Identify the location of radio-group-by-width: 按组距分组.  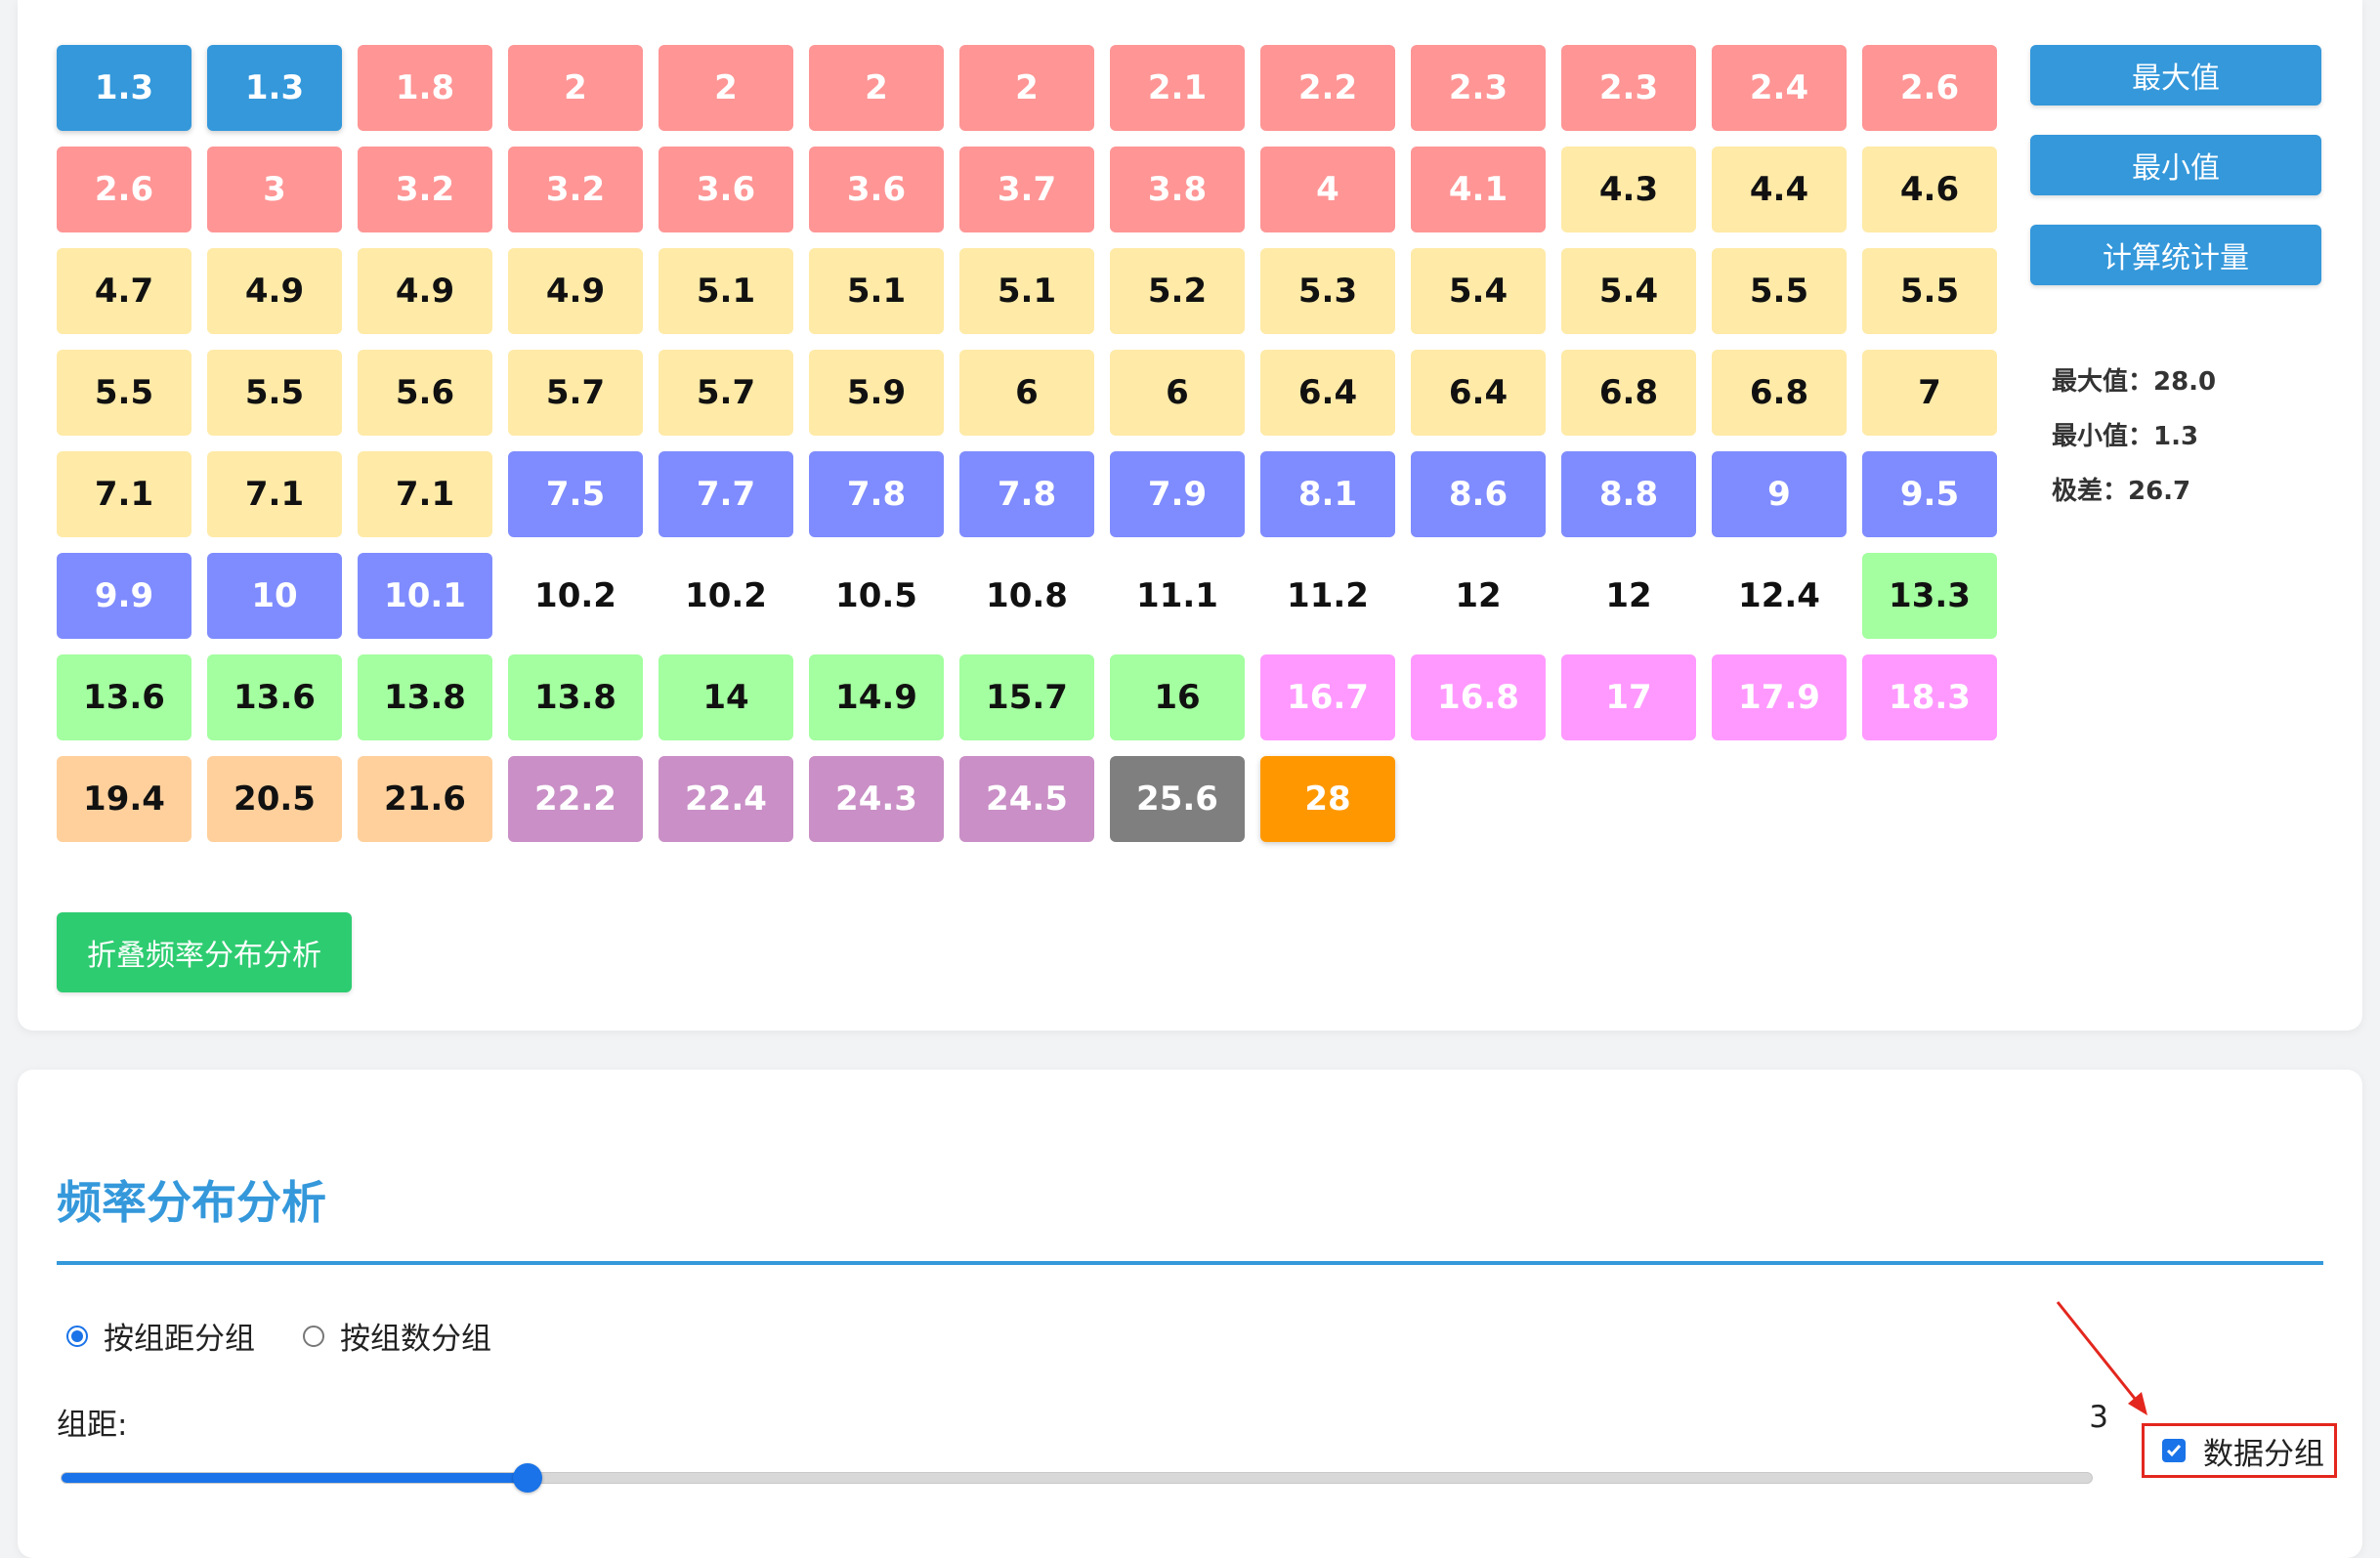
(160, 1336).